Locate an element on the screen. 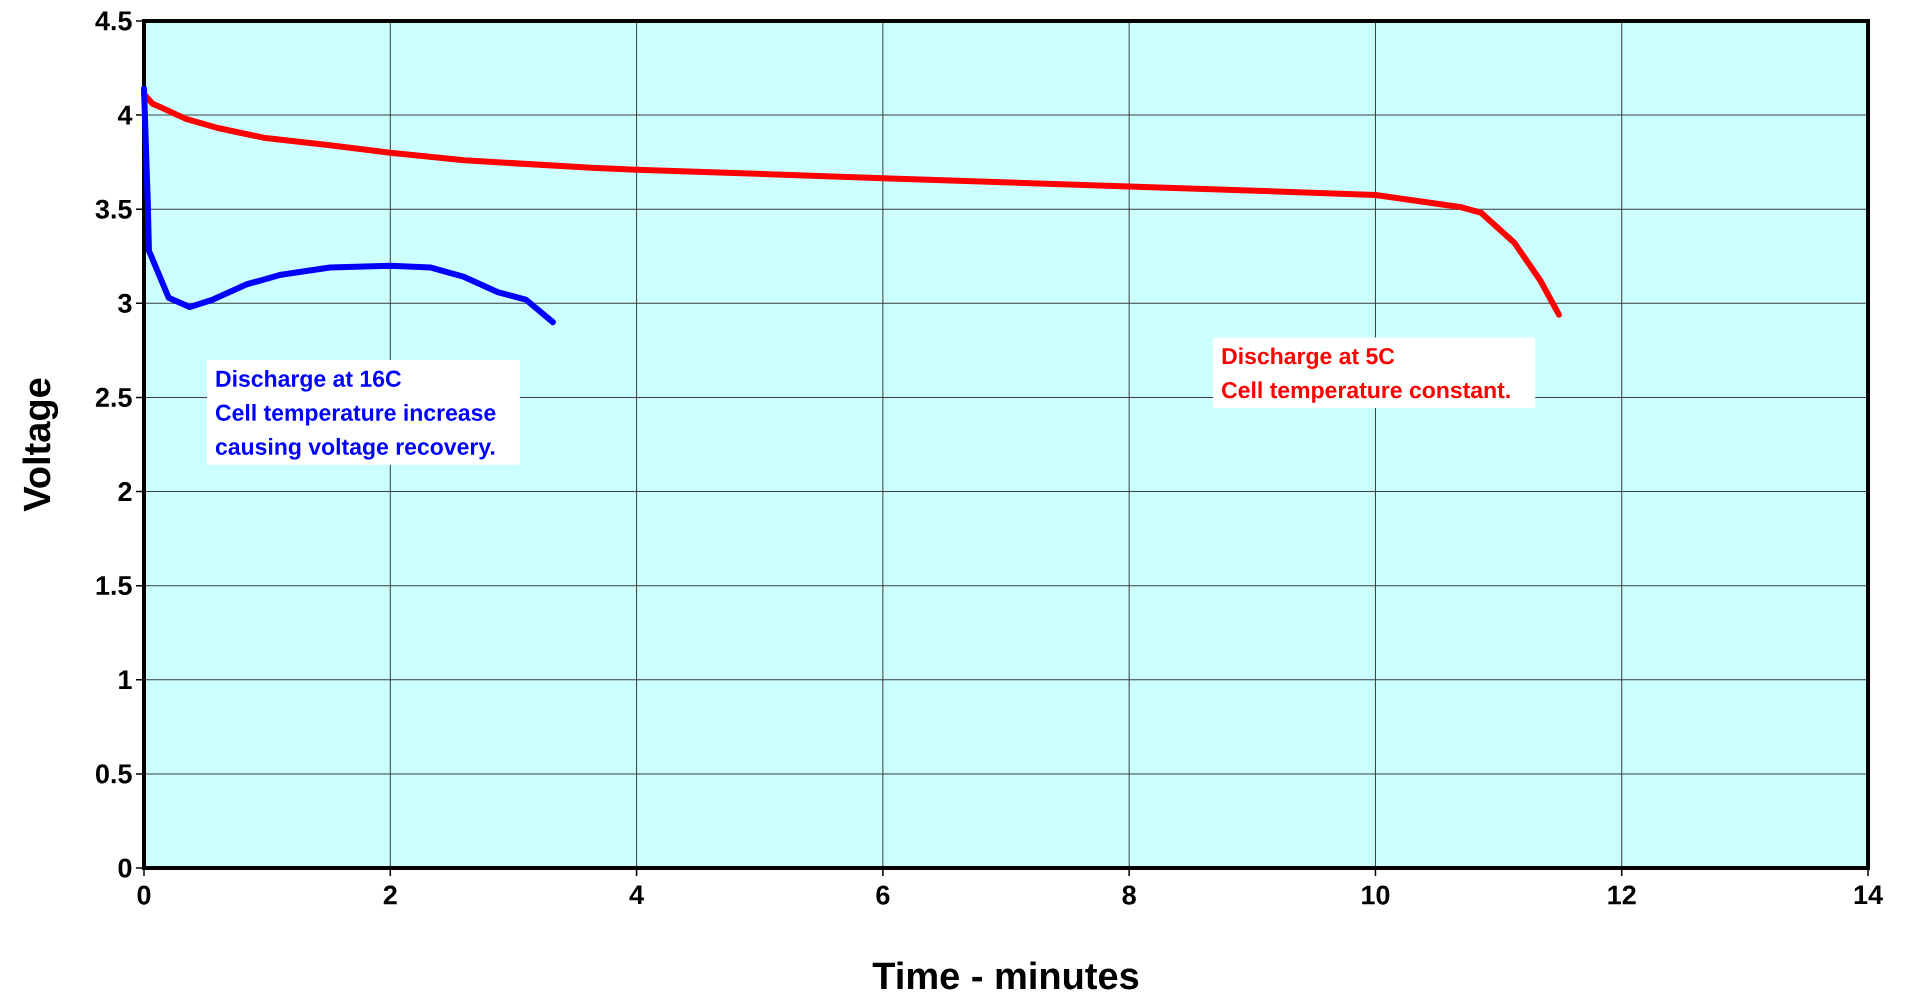 This screenshot has width=1908, height=999. y-tick-label: 2 is located at coordinates (125, 491).